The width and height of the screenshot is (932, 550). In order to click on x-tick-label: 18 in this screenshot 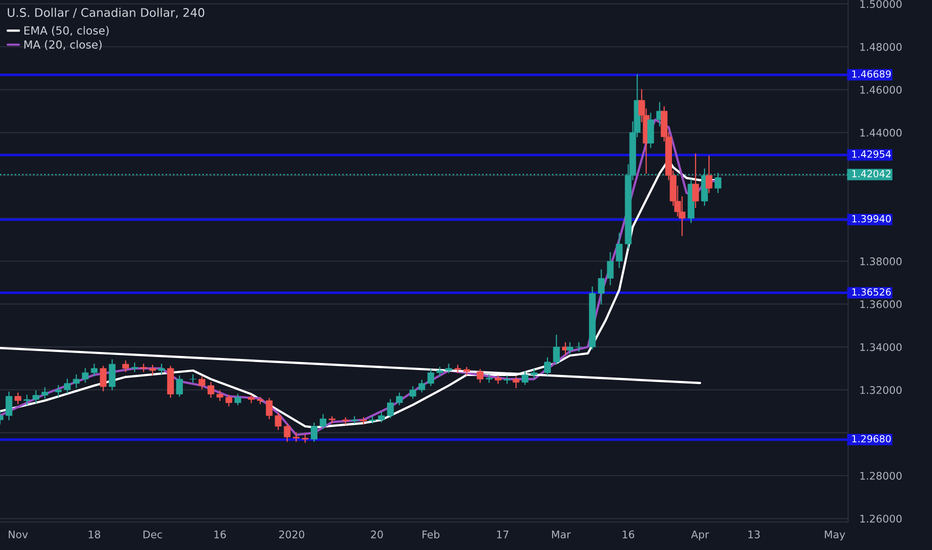, I will do `click(94, 534)`.